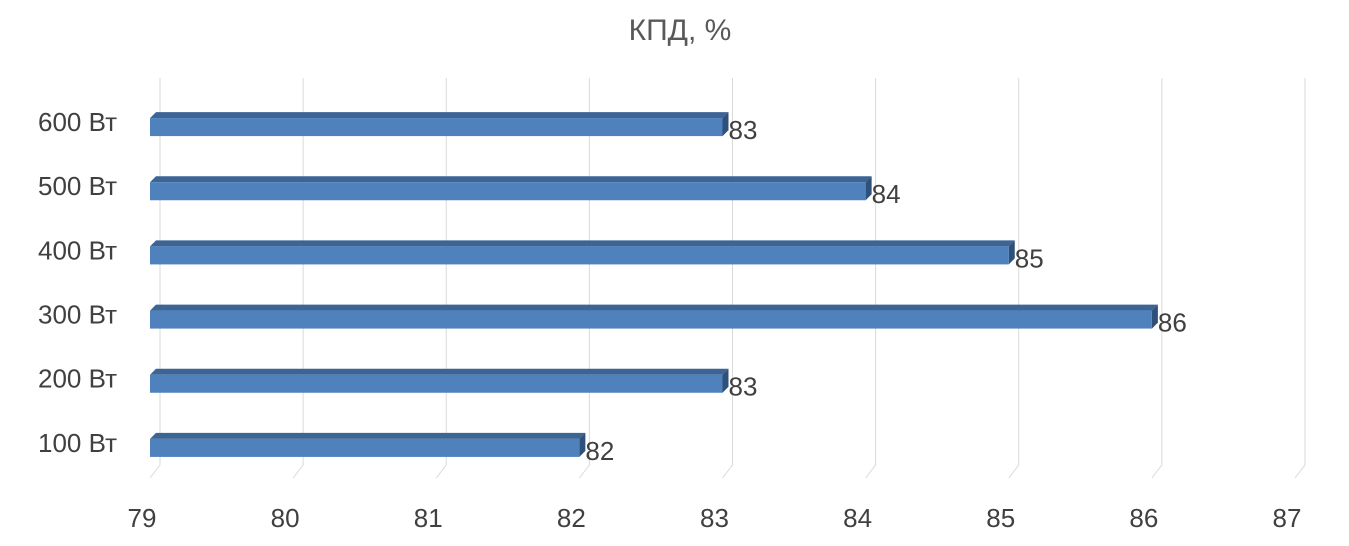 The image size is (1349, 546). What do you see at coordinates (77, 379) in the screenshot?
I see `y-tick-label: 200 Вт` at bounding box center [77, 379].